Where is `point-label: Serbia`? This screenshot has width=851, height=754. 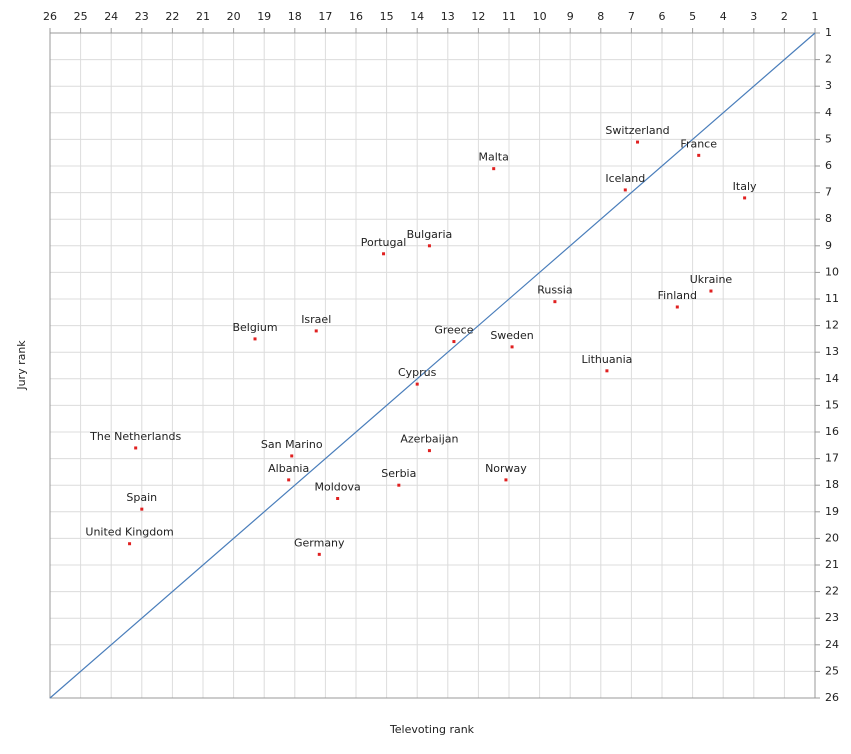 point-label: Serbia is located at coordinates (398, 473).